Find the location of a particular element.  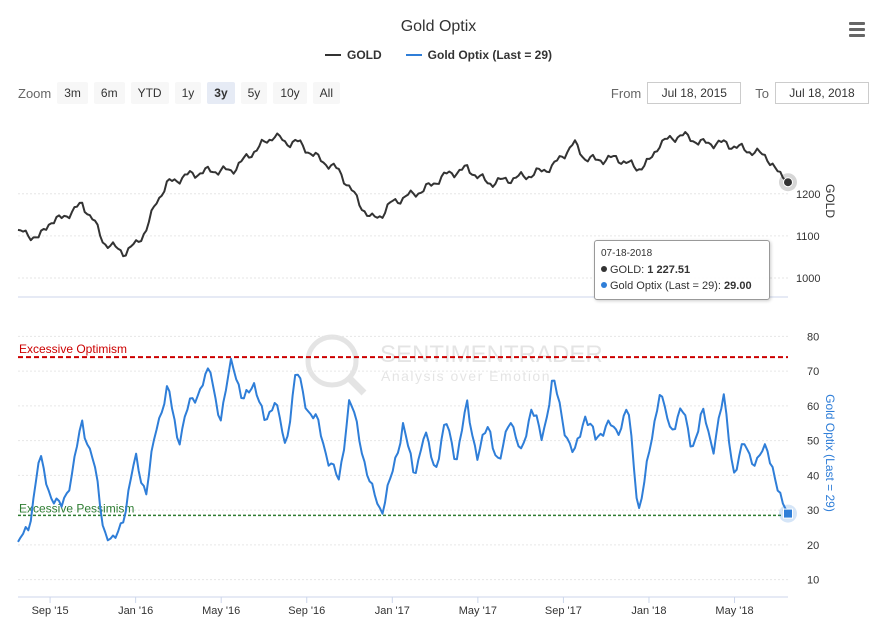

optix-y-tick-label: 30 is located at coordinates (813, 511).